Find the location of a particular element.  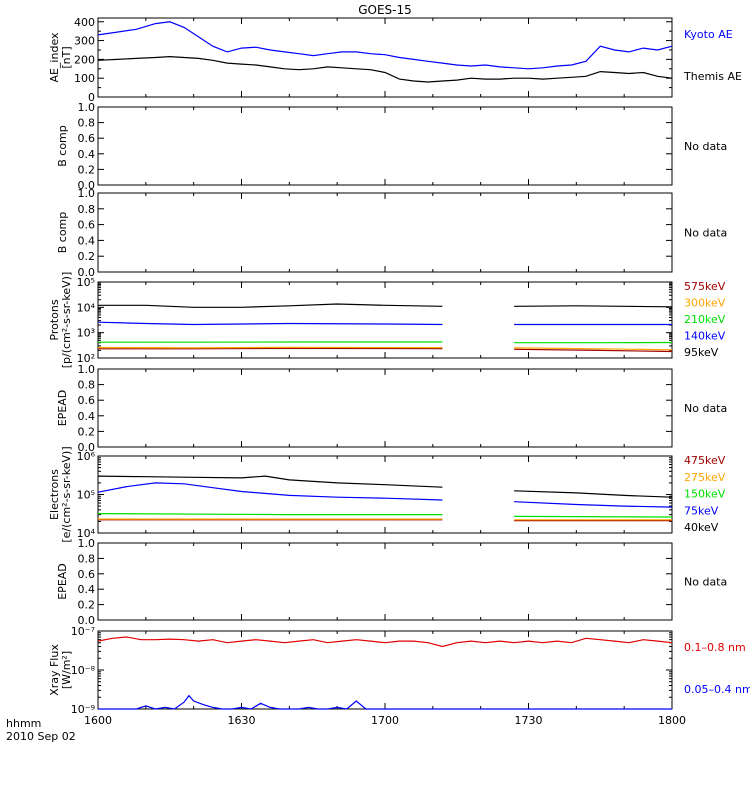

legend-label: 95keV is located at coordinates (701, 352).